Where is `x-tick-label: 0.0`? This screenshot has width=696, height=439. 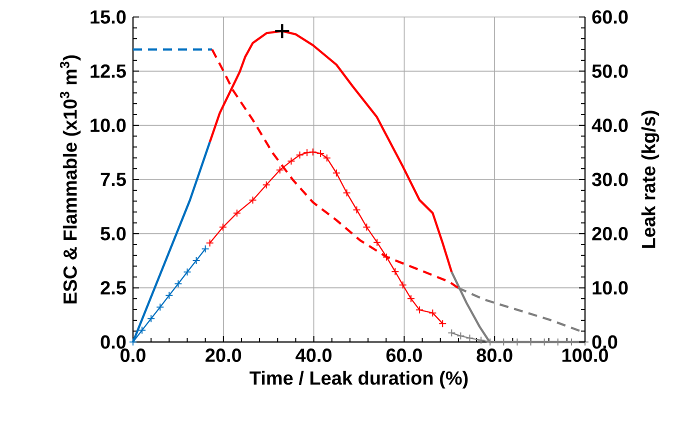
x-tick-label: 0.0 is located at coordinates (133, 355).